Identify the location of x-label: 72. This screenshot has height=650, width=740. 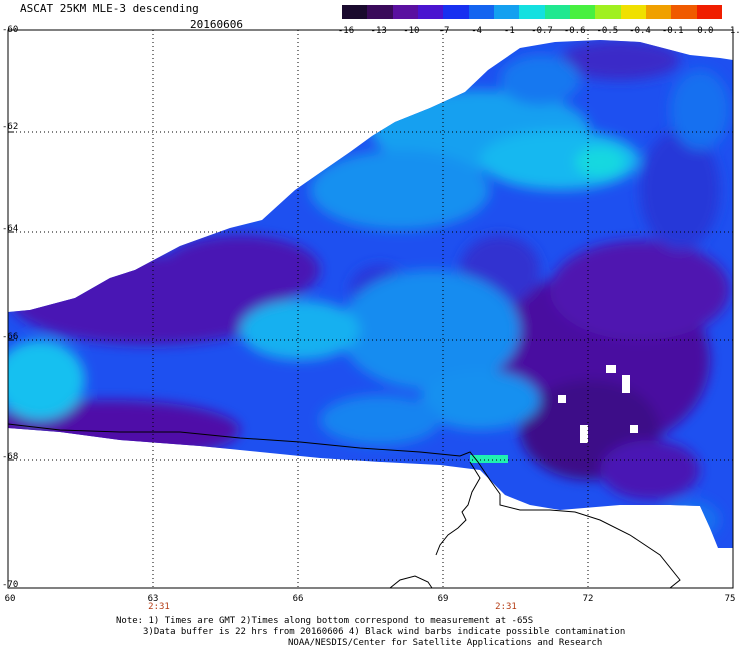
(588, 599).